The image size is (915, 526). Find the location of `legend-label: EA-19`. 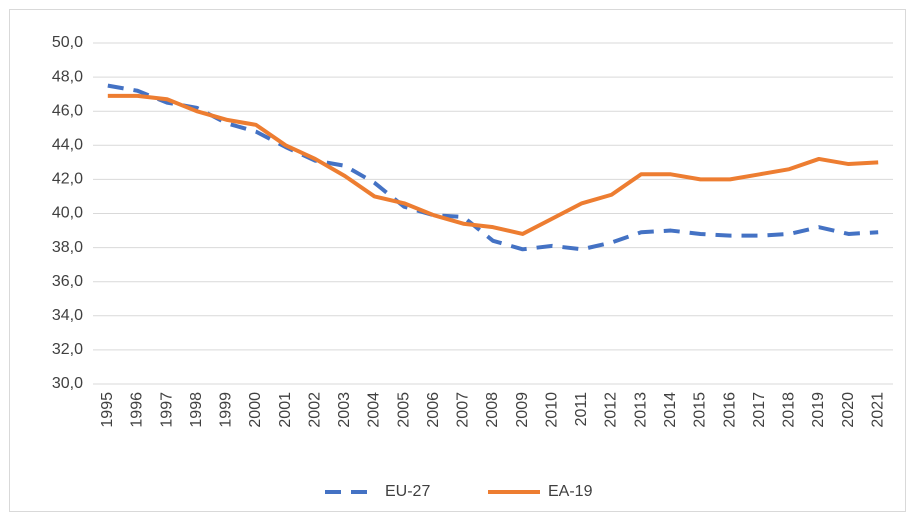

legend-label: EA-19 is located at coordinates (570, 491).